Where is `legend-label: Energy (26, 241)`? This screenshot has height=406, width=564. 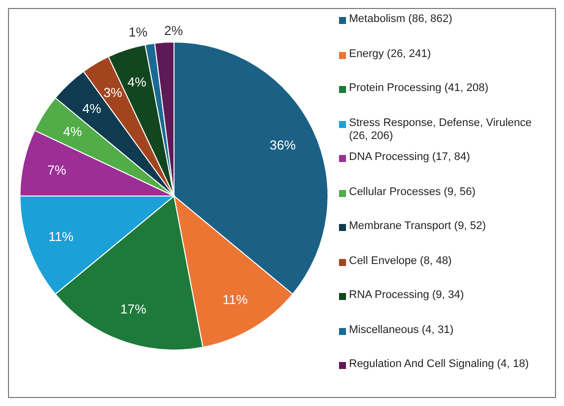
legend-label: Energy (26, 241) is located at coordinates (390, 54).